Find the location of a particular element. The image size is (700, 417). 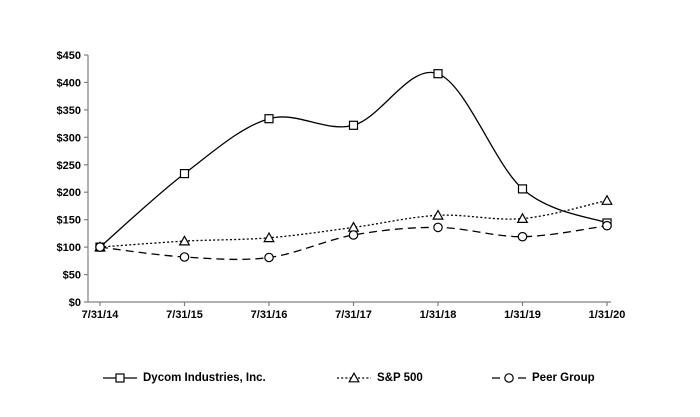

y-tick-label: $250 is located at coordinates (69, 166).